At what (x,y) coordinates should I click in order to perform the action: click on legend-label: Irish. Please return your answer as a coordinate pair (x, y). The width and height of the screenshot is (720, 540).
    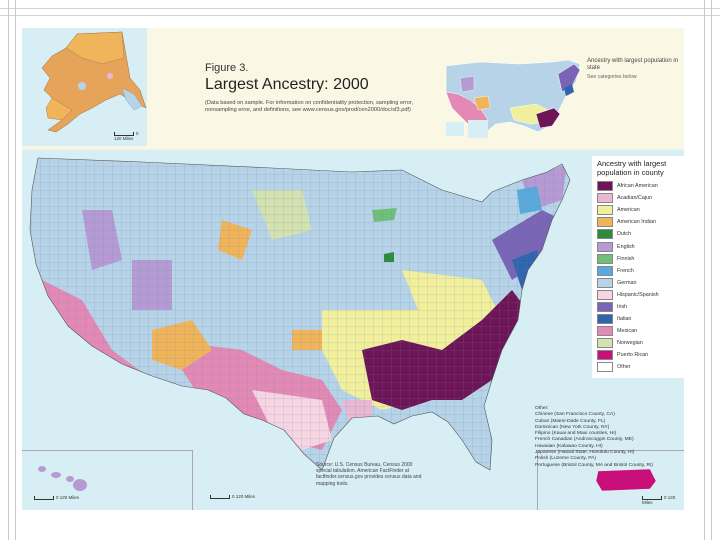
    Looking at the image, I should click on (622, 306).